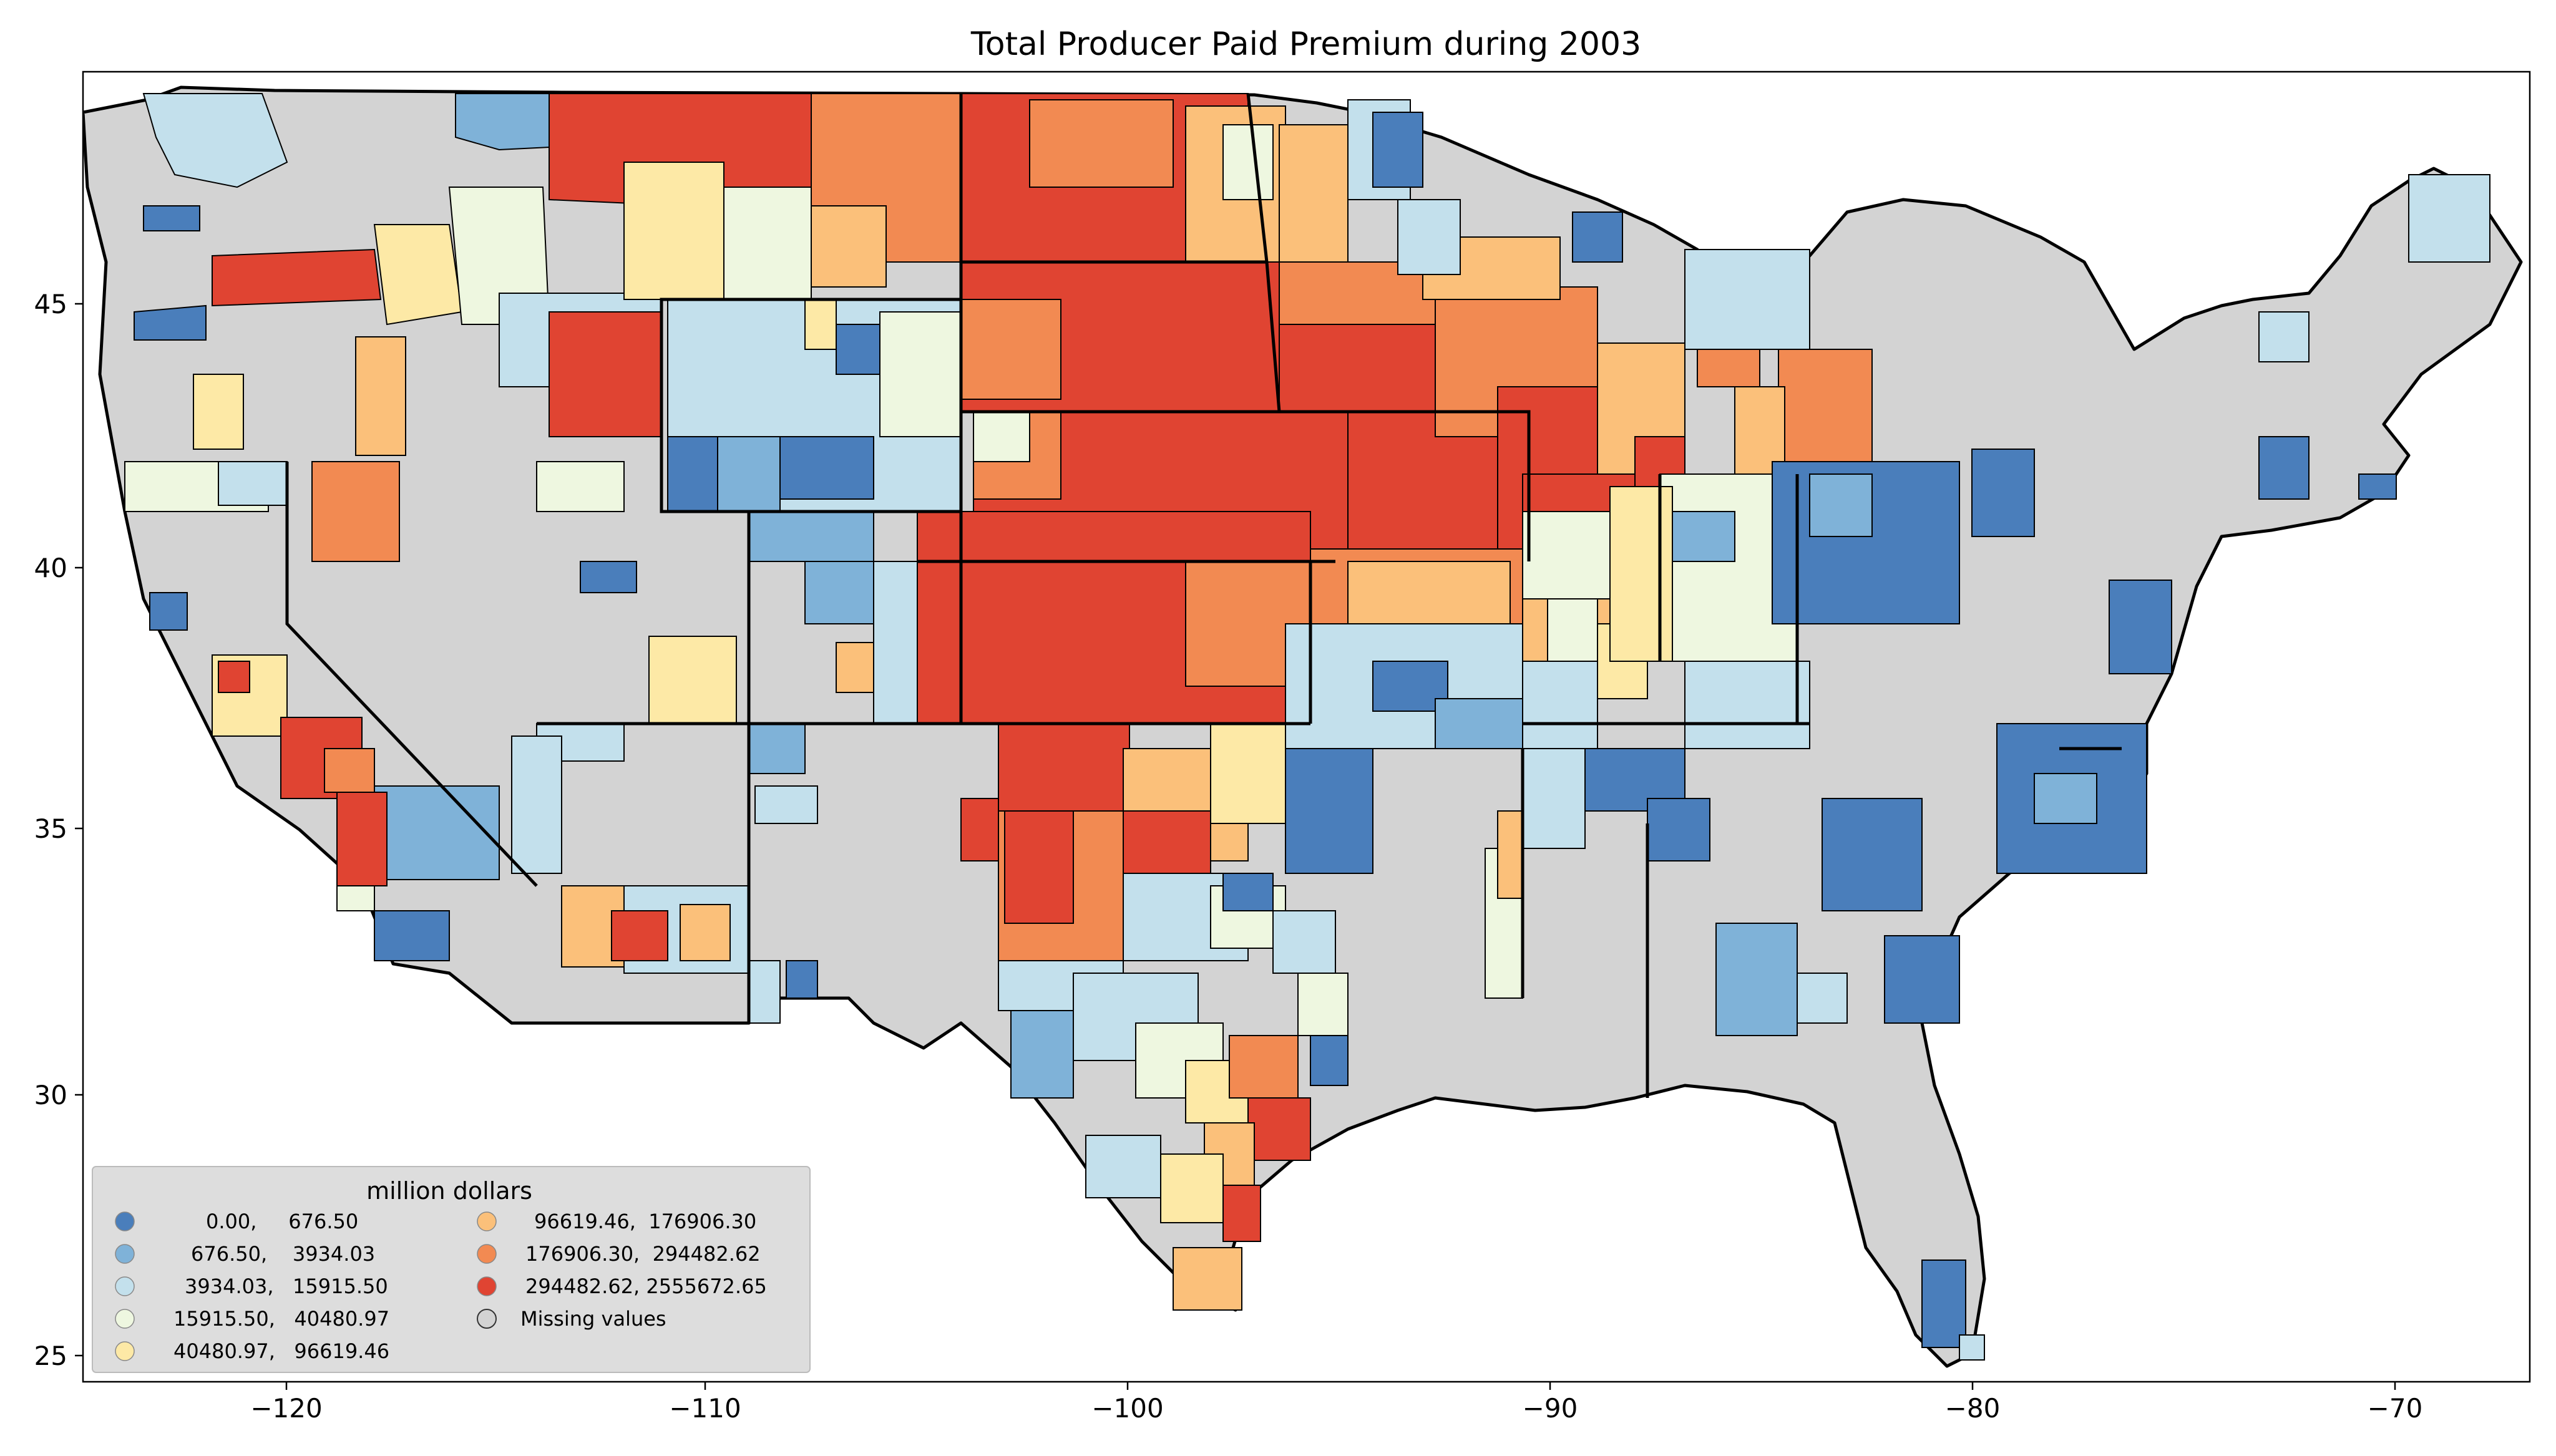 This screenshot has height=1456, width=2556. Describe the element at coordinates (645, 1221) in the screenshot. I see `legend-label: 96619.46, 176906.30` at that location.